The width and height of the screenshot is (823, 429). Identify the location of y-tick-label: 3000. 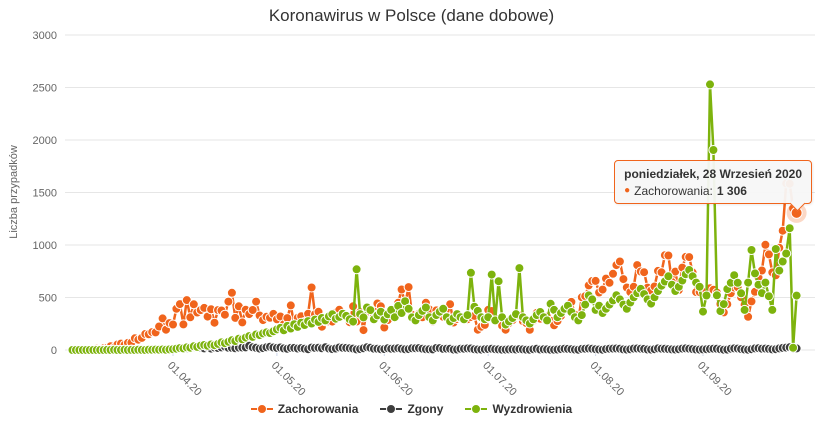
(45, 36).